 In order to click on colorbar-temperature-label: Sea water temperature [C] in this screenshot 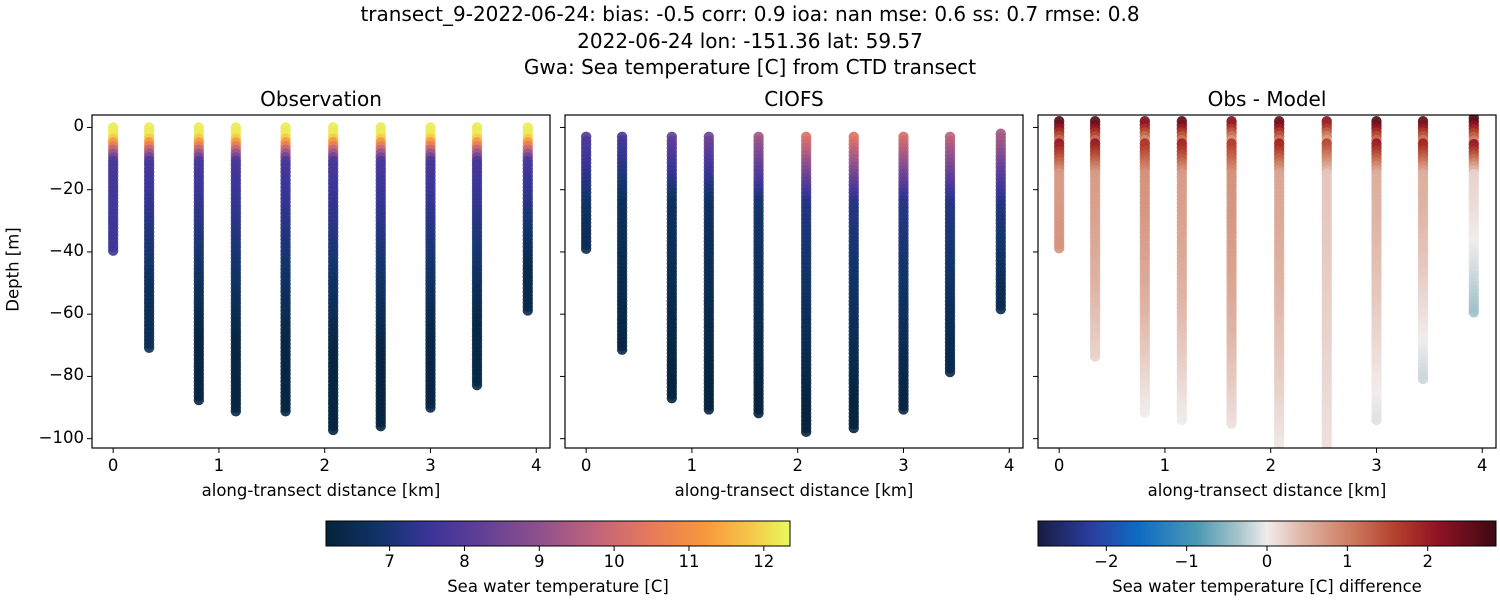, I will do `click(558, 586)`.